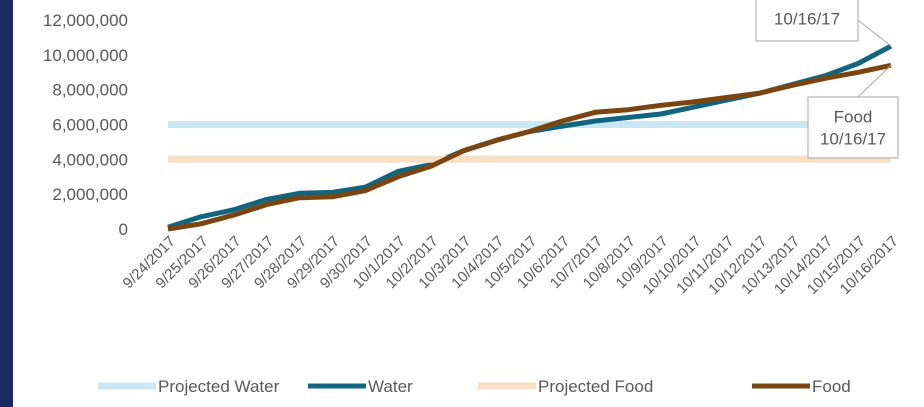  Describe the element at coordinates (853, 117) in the screenshot. I see `callout-label: Food` at that location.